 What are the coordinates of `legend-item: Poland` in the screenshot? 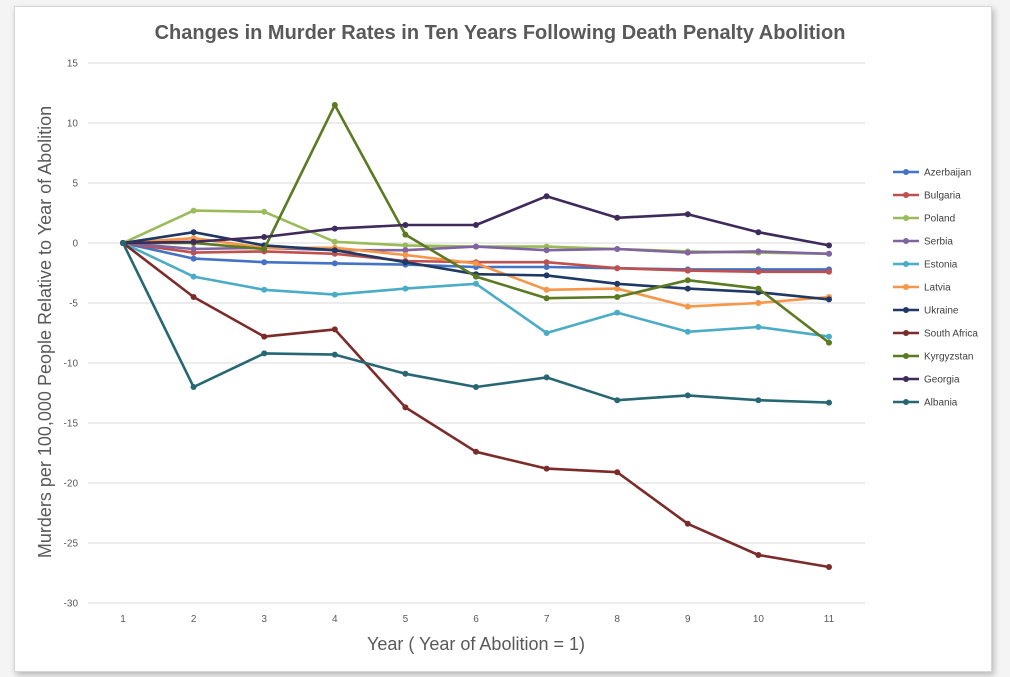 It's located at (924, 219).